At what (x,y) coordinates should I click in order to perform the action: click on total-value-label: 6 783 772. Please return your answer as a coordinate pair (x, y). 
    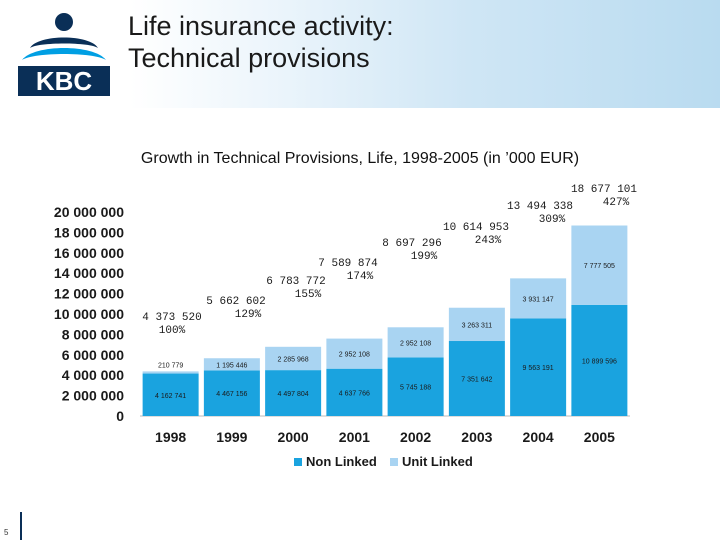
    Looking at the image, I should click on (295, 282).